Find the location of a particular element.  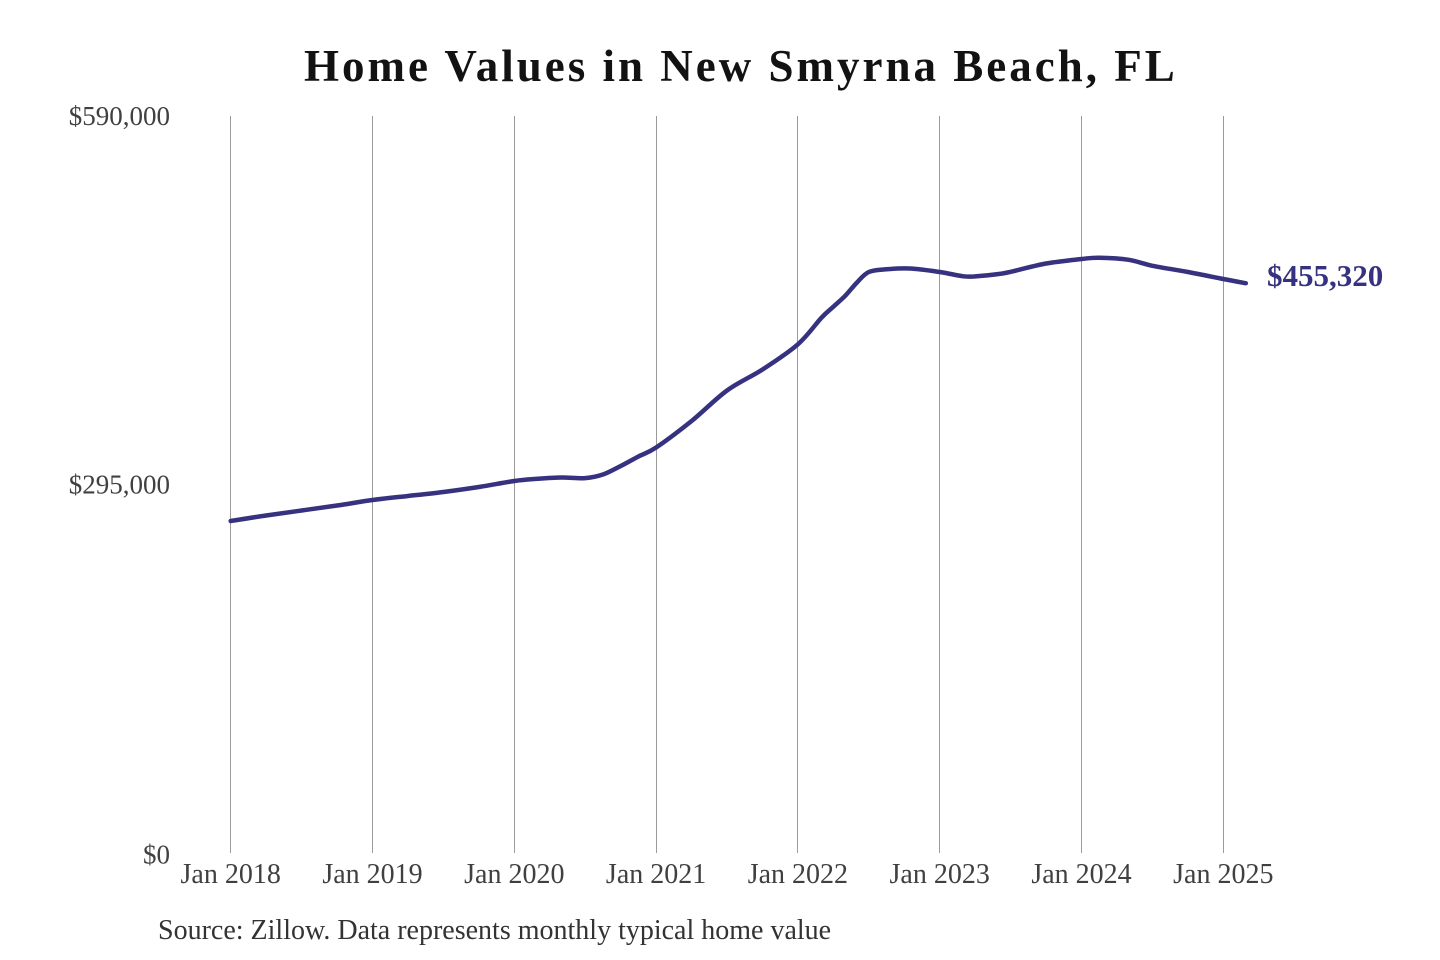

svg-text: $295,000 is located at coordinates (119, 484).